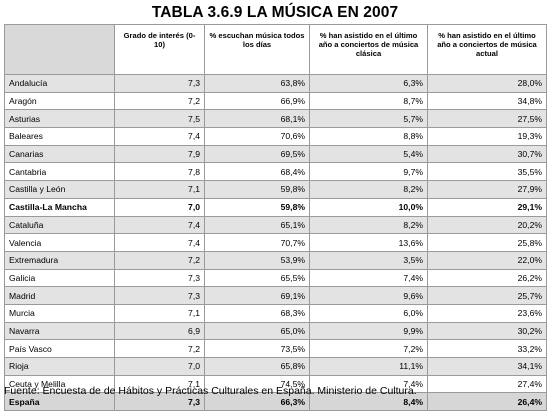  I want to click on table-row: Galicia 7,3 65,5% 7,4% 26,2%, so click(275, 278).